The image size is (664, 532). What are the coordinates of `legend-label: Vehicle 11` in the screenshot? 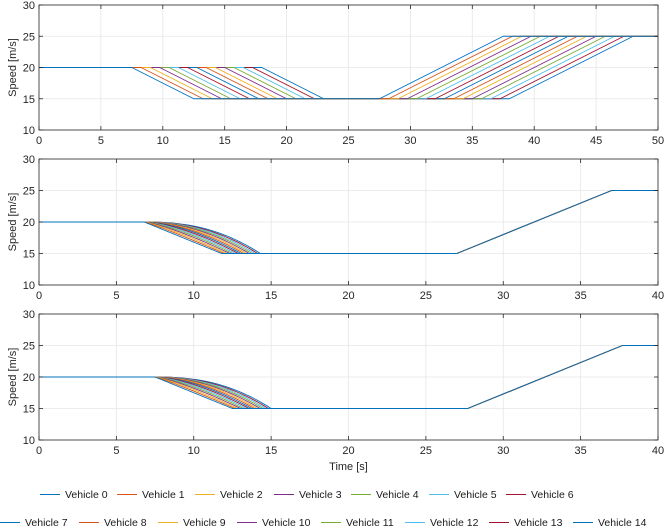 It's located at (370, 523).